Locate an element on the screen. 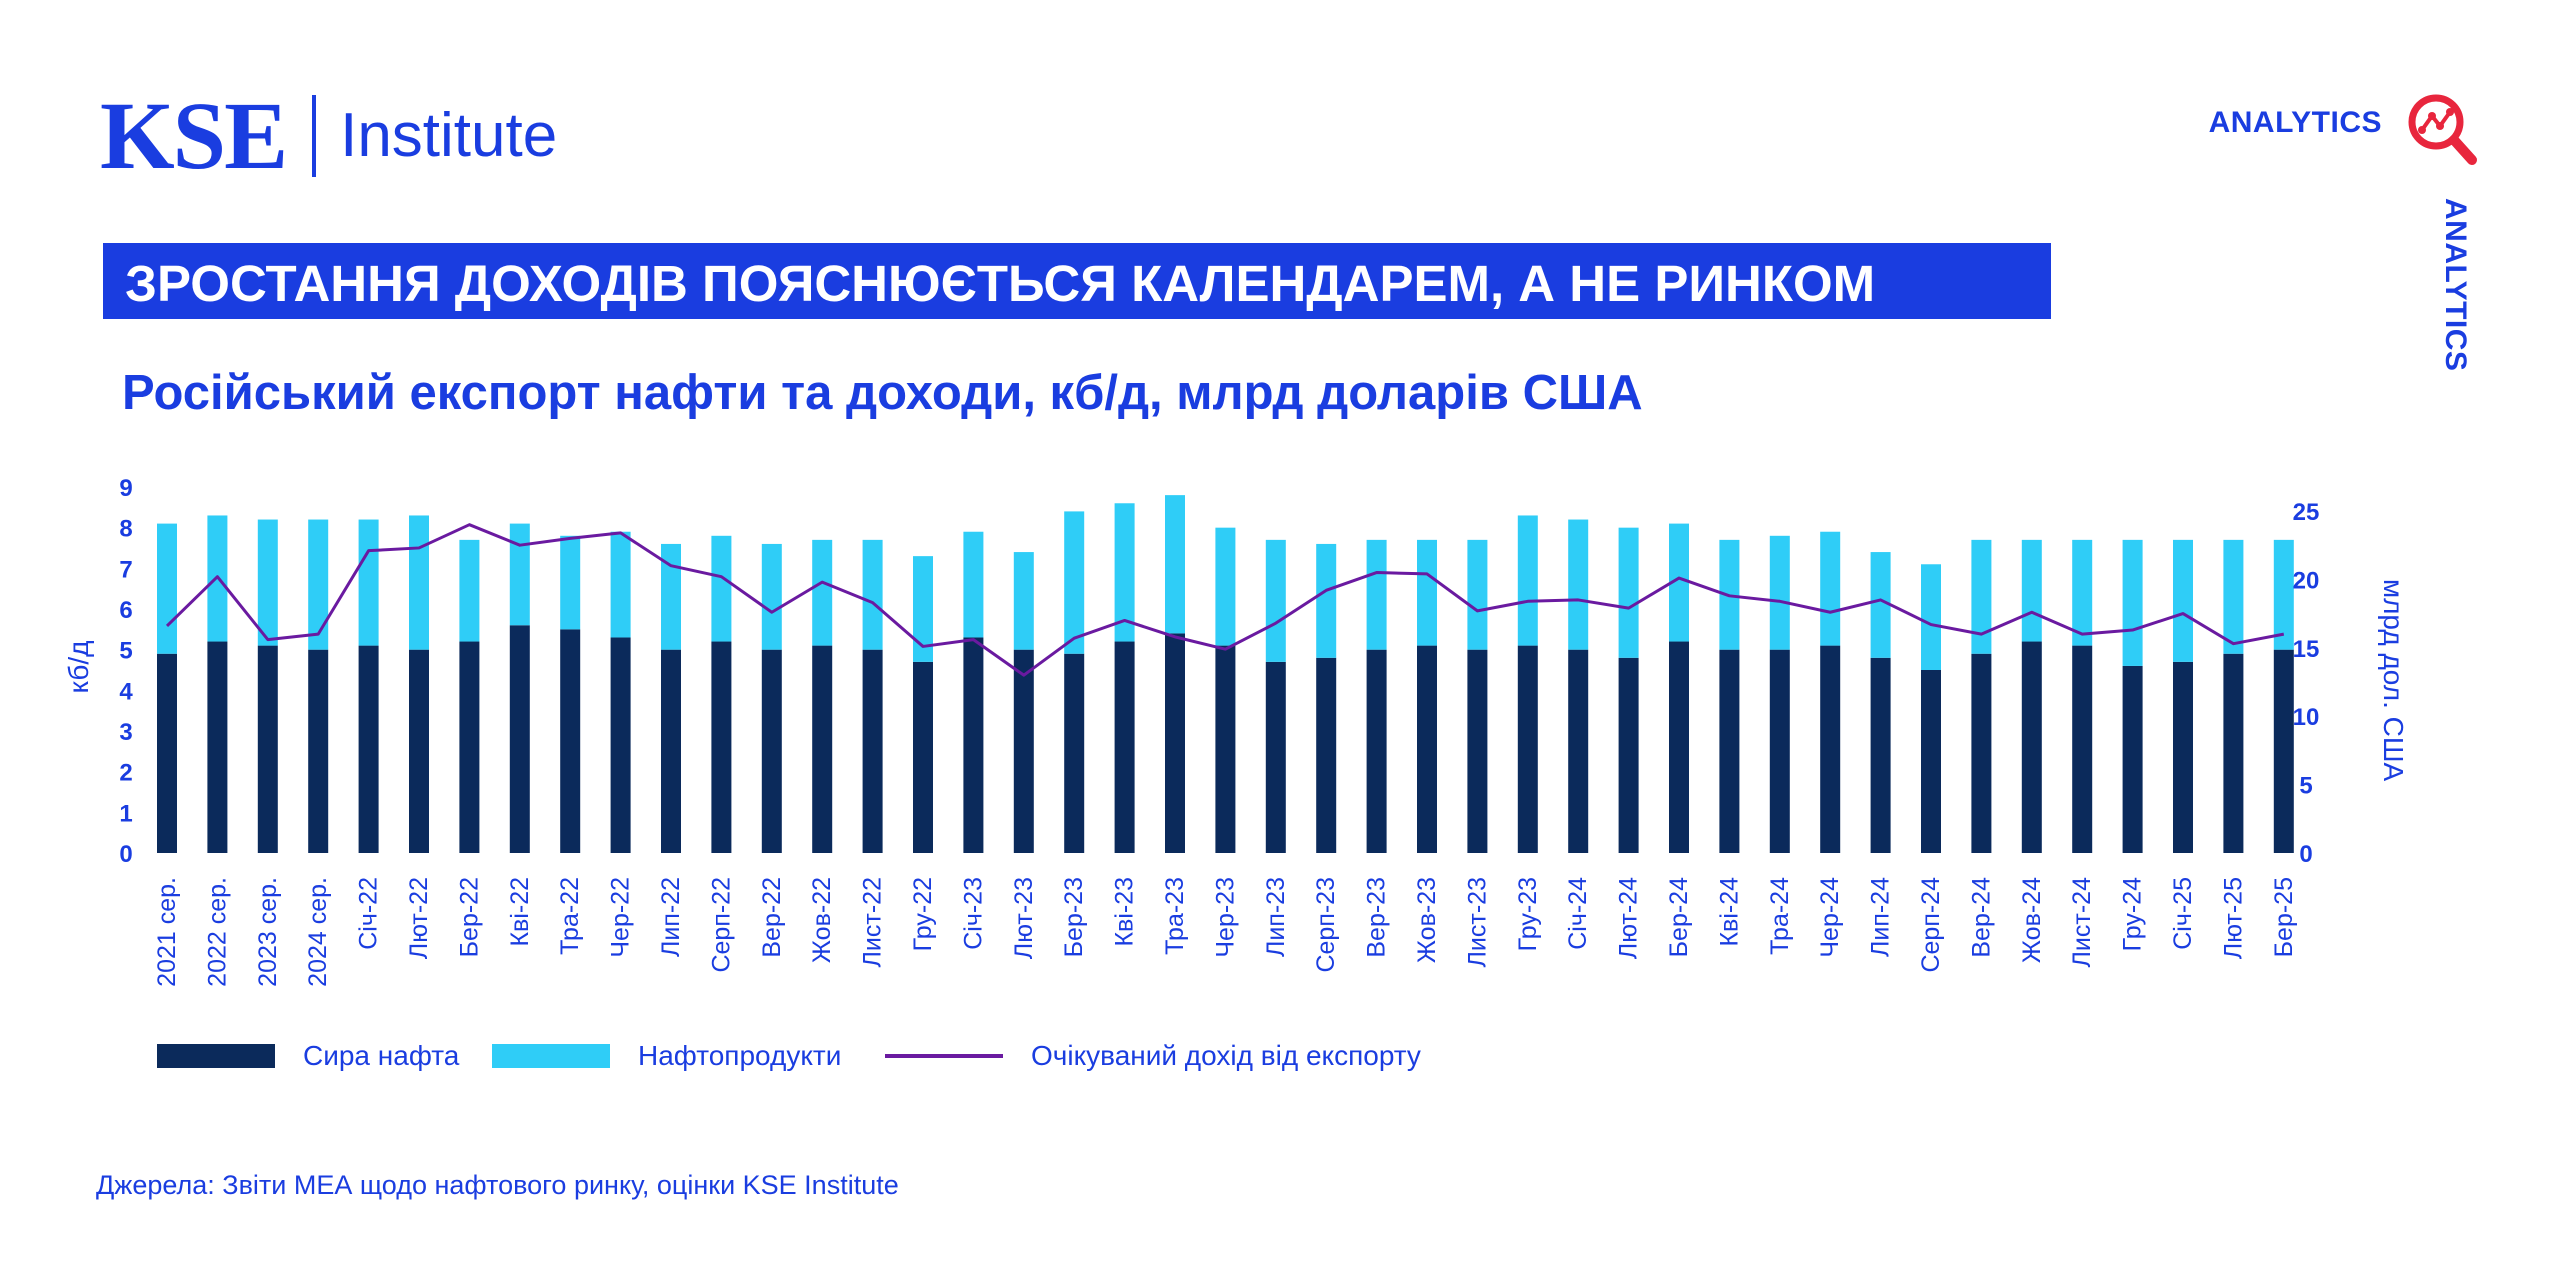  y2-tick-label: 25 is located at coordinates (2306, 512).